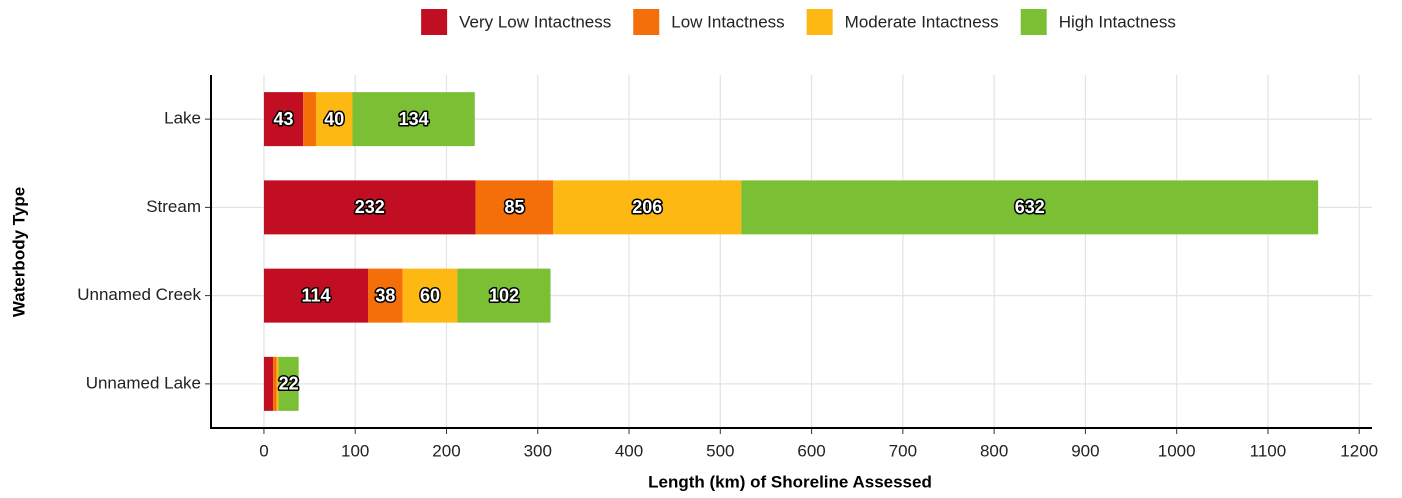  I want to click on data-label: 22, so click(289, 384).